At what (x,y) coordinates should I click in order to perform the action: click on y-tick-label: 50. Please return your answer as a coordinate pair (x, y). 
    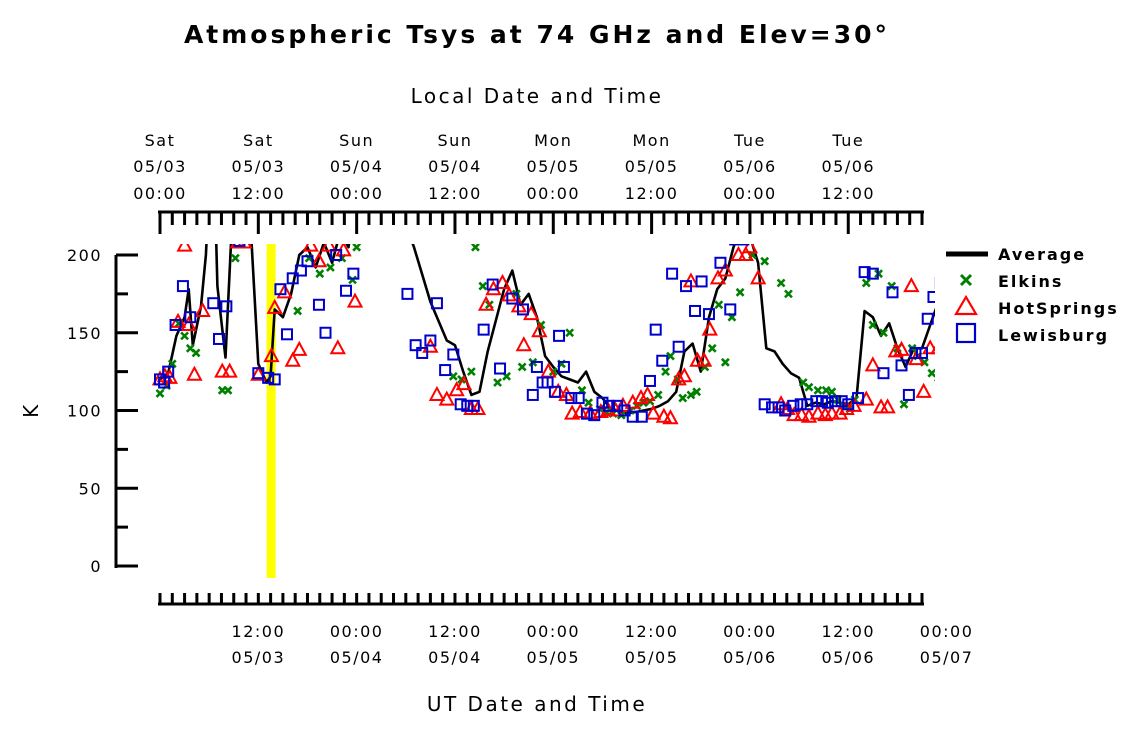
    Looking at the image, I should click on (90, 488).